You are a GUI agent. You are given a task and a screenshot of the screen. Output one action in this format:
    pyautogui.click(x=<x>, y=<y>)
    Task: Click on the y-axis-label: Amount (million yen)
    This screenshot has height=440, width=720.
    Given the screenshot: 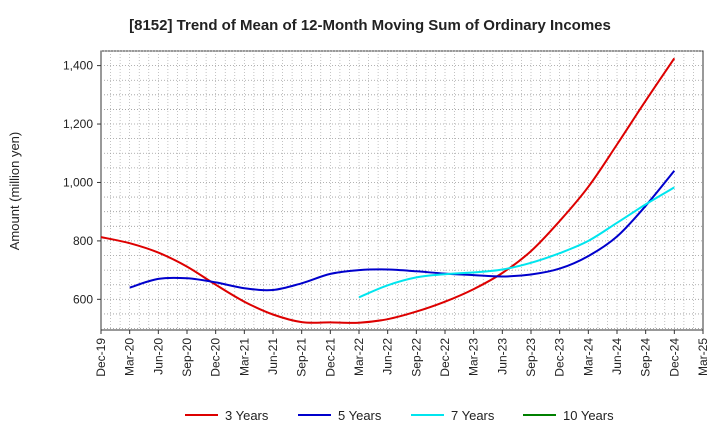 What is the action you would take?
    pyautogui.click(x=14, y=191)
    